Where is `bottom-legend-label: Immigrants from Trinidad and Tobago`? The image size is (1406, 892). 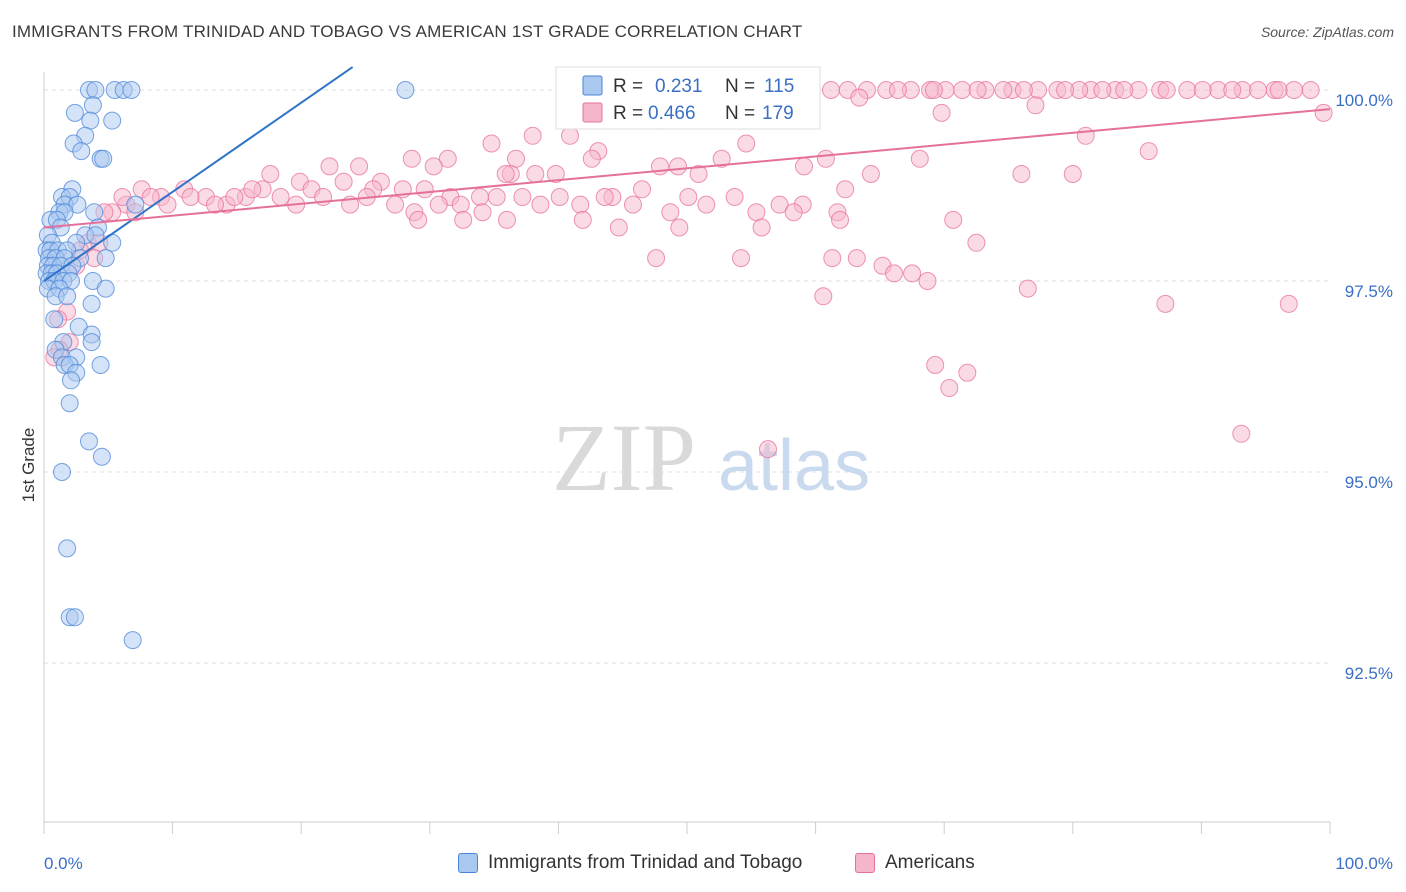
bottom-legend-label: Immigrants from Trinidad and Tobago is located at coordinates (645, 862).